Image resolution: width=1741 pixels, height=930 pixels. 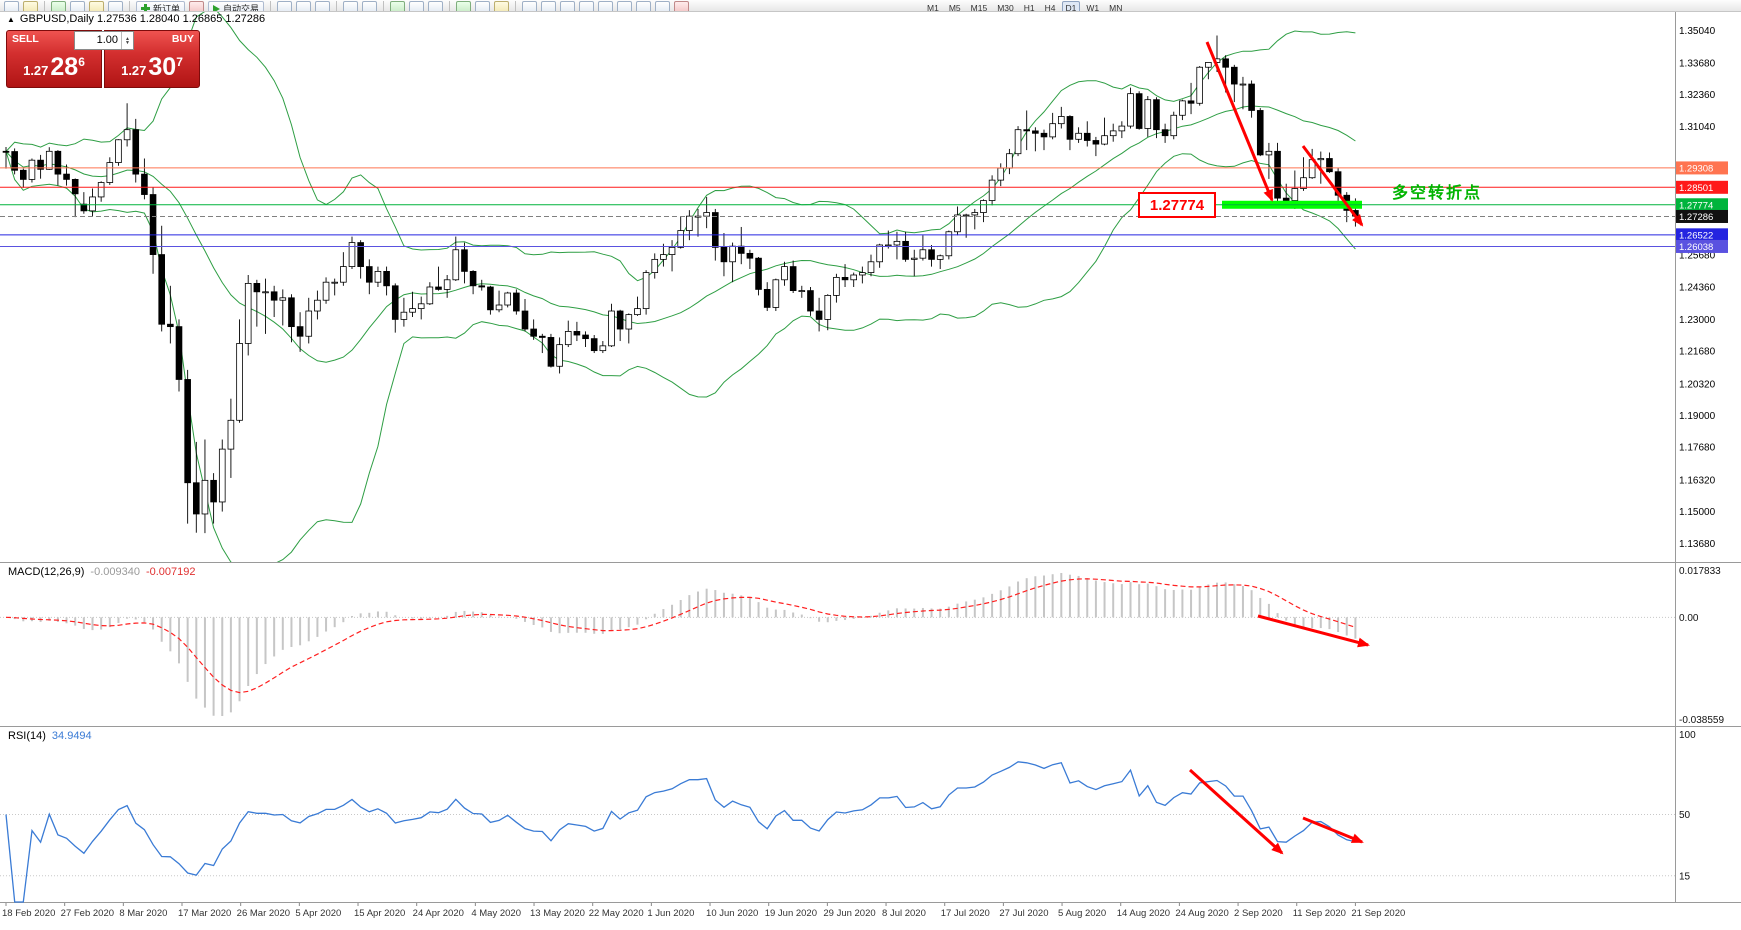 What do you see at coordinates (464, 6) in the screenshot?
I see `indicators-icon` at bounding box center [464, 6].